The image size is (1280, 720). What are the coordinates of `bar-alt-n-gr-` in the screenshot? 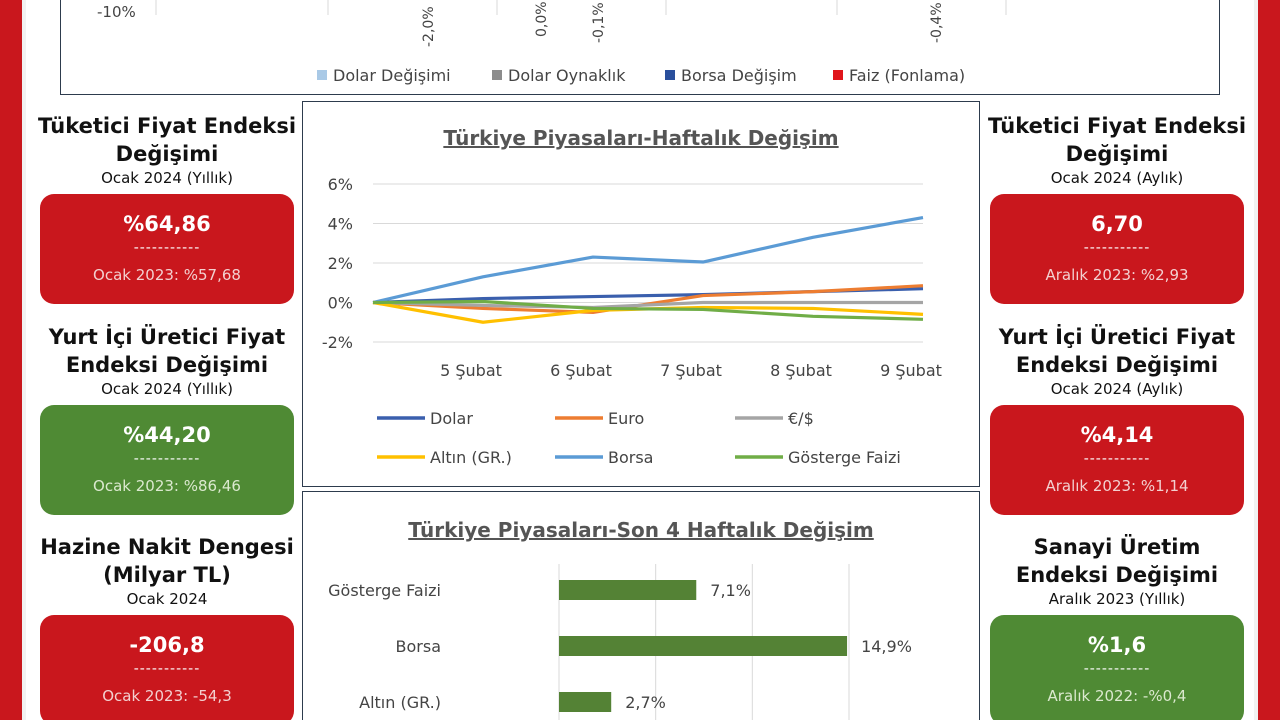 It's located at (585, 702).